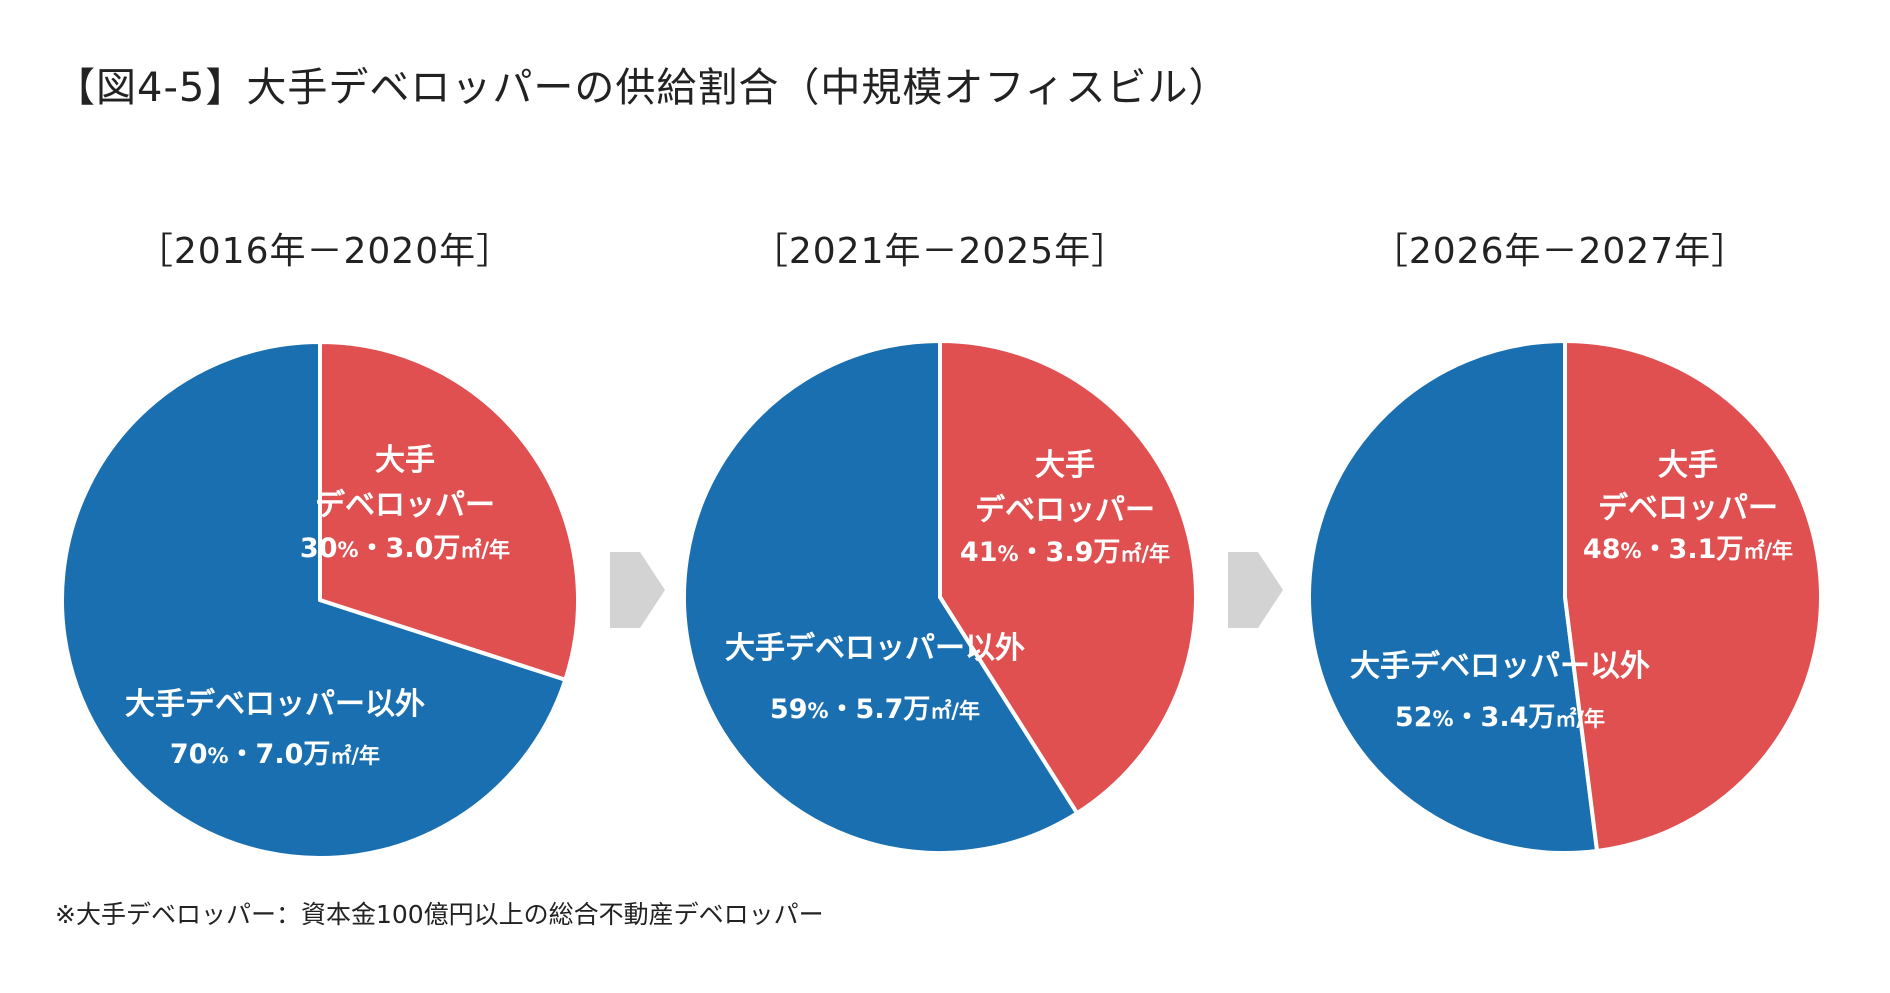 Image resolution: width=1890 pixels, height=993 pixels. What do you see at coordinates (275, 754) in the screenshot?
I see `other-value-label: 70%・7.0万㎡/年` at bounding box center [275, 754].